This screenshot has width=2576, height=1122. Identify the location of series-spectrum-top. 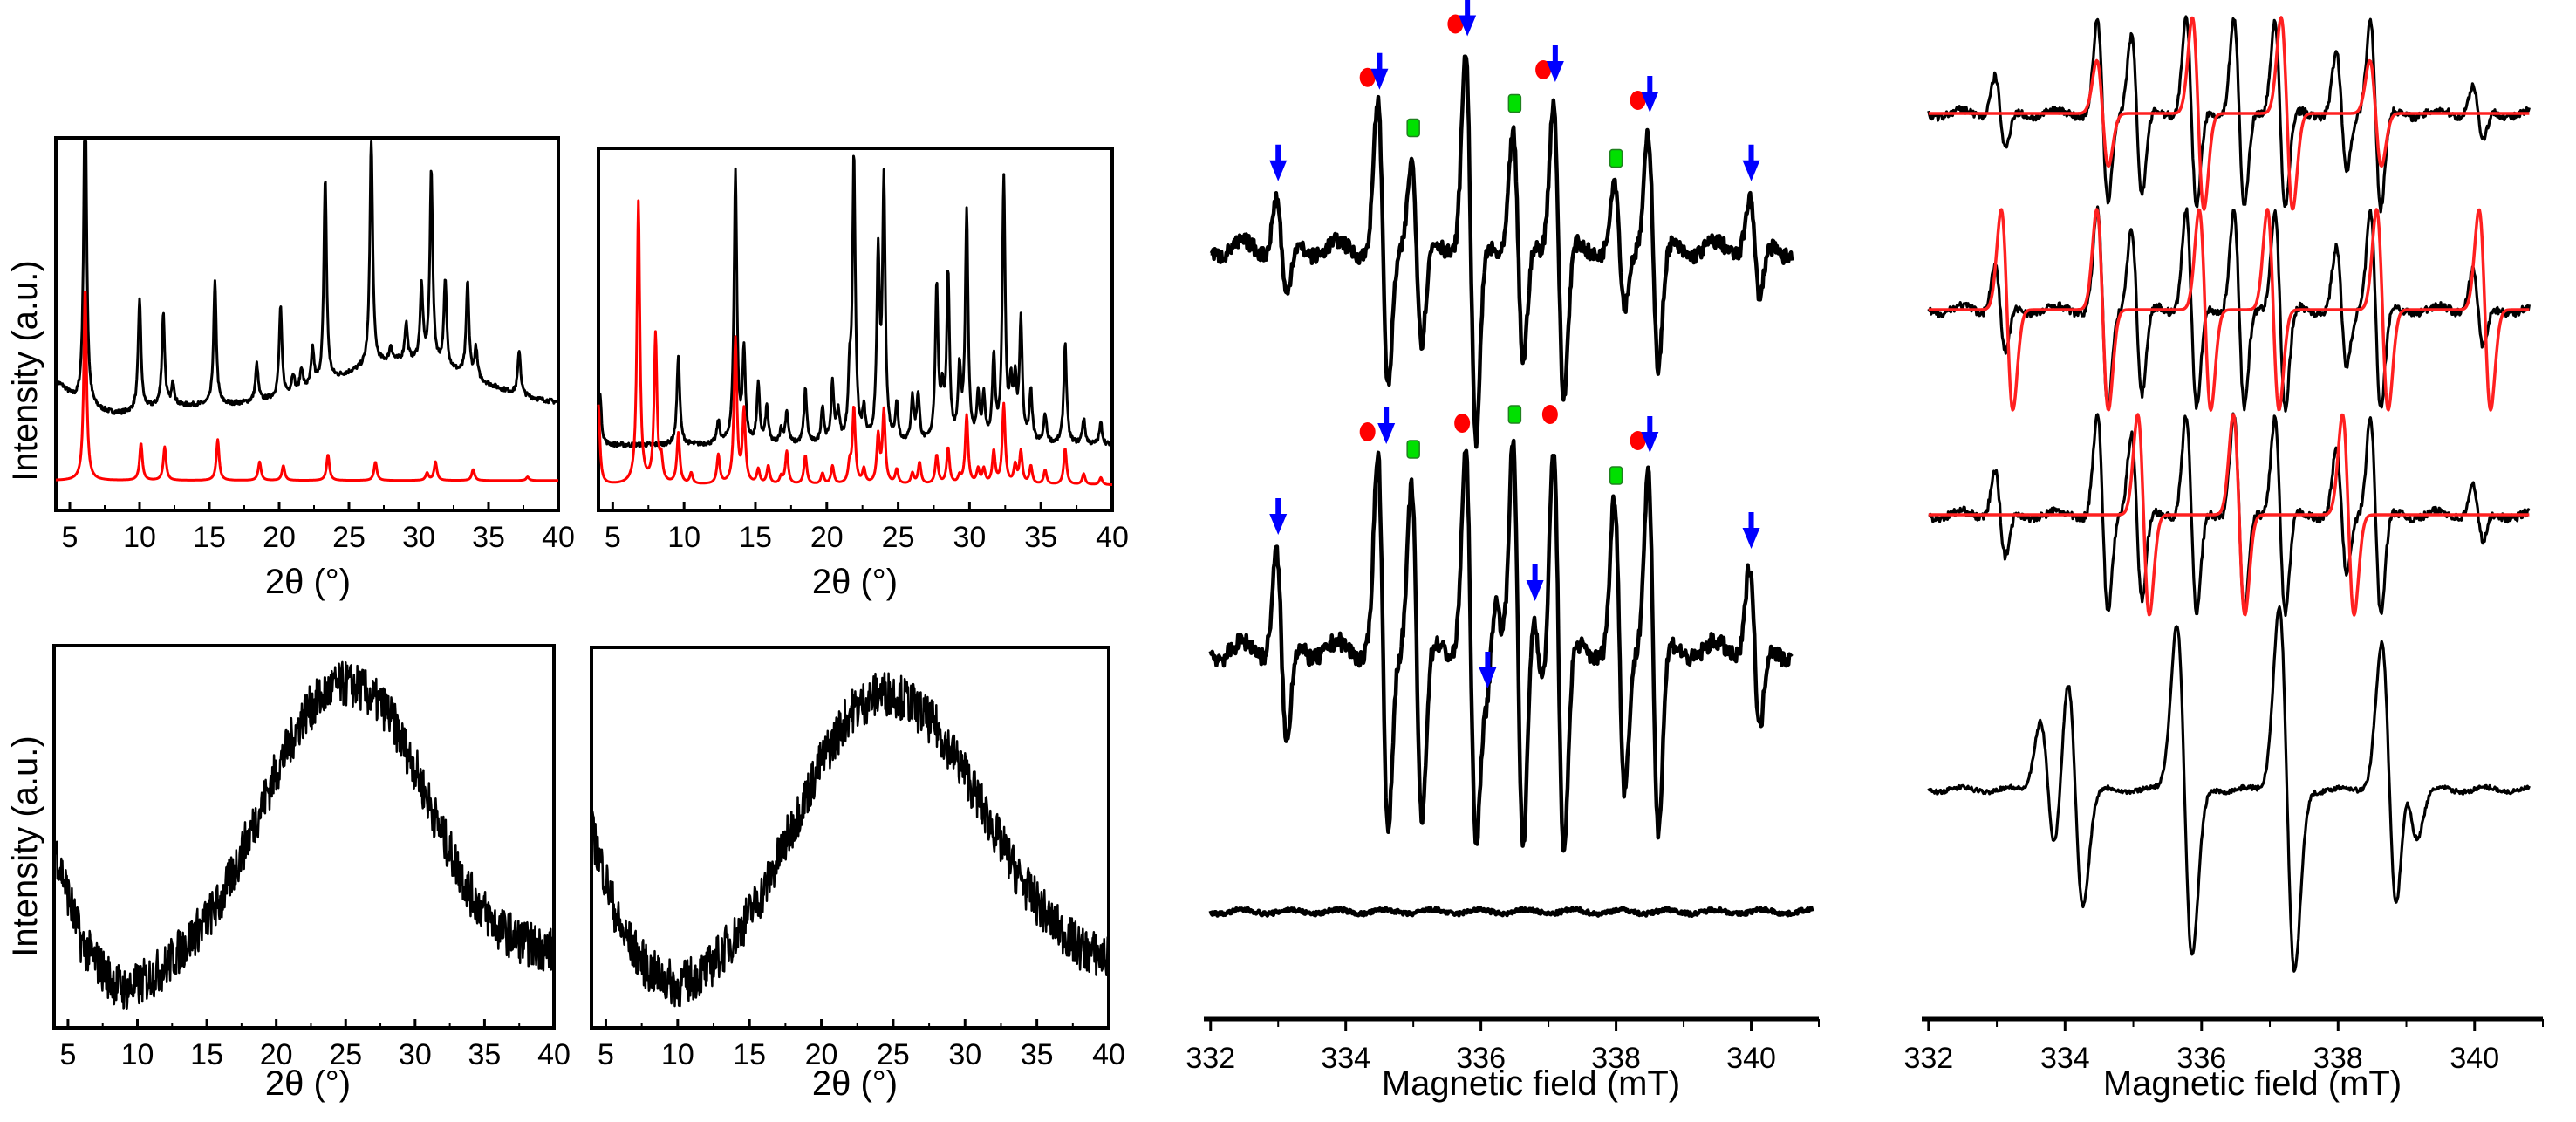
(1501, 251).